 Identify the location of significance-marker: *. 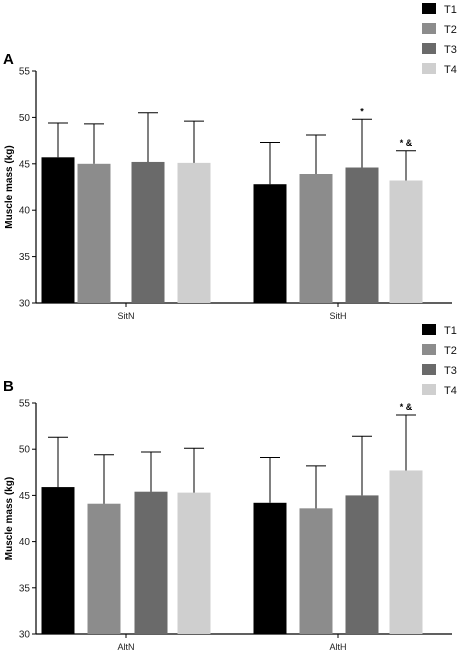
(362, 111).